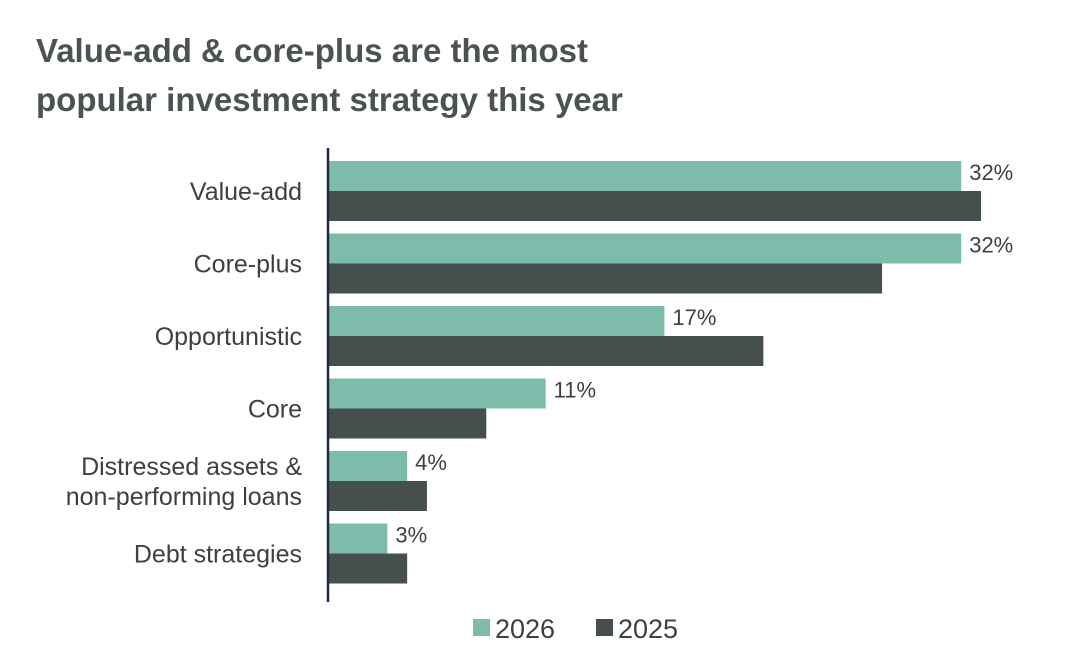 This screenshot has width=1080, height=663. I want to click on value-label-2026-1: 32%, so click(991, 245).